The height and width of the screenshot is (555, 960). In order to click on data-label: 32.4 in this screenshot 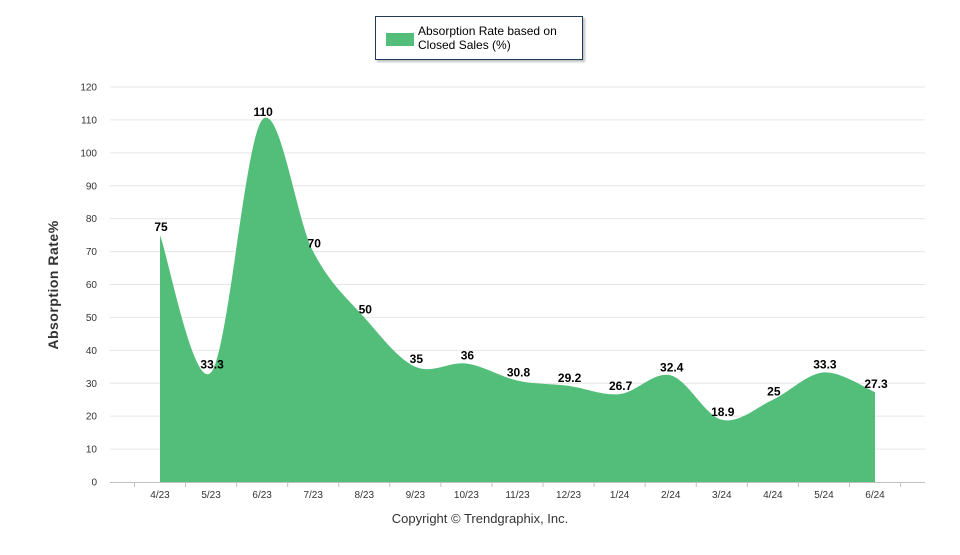, I will do `click(672, 367)`.